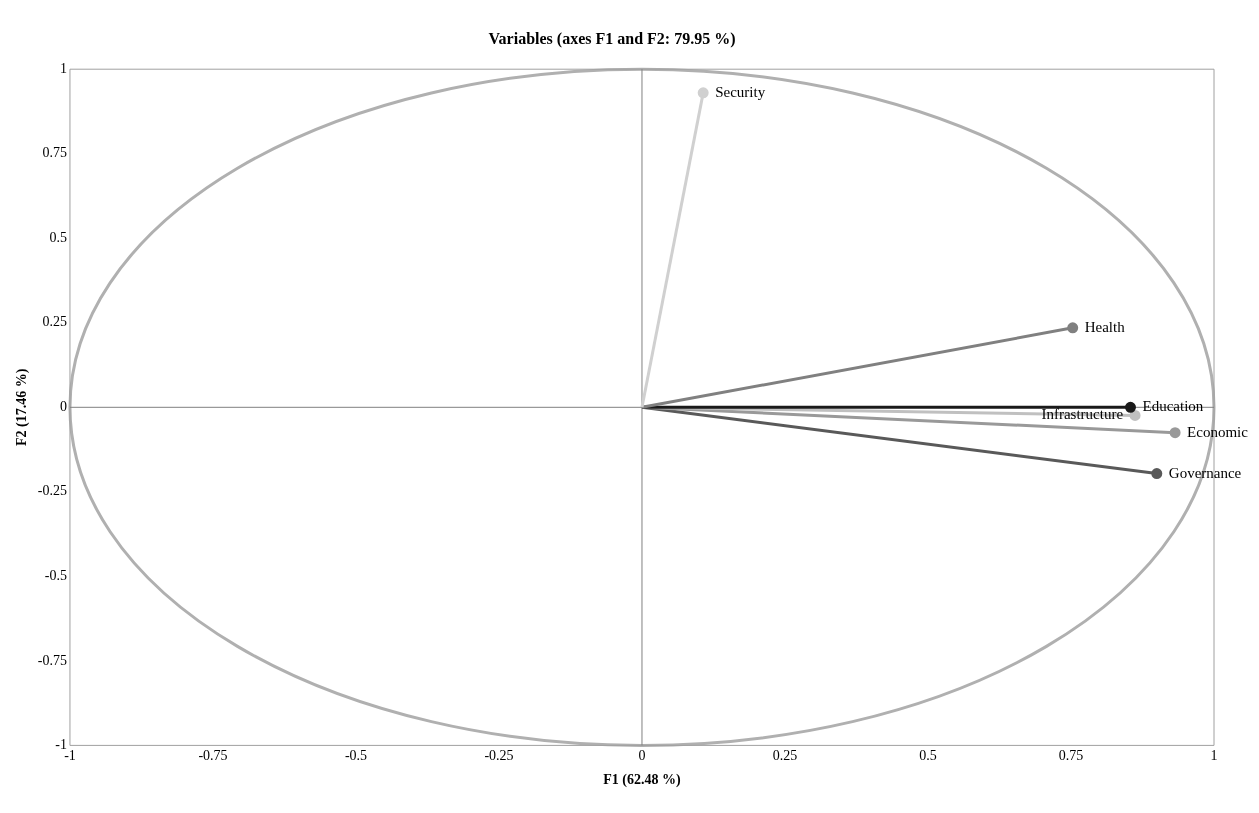 This screenshot has width=1259, height=813. What do you see at coordinates (1205, 472) in the screenshot?
I see `series-label: Governance` at bounding box center [1205, 472].